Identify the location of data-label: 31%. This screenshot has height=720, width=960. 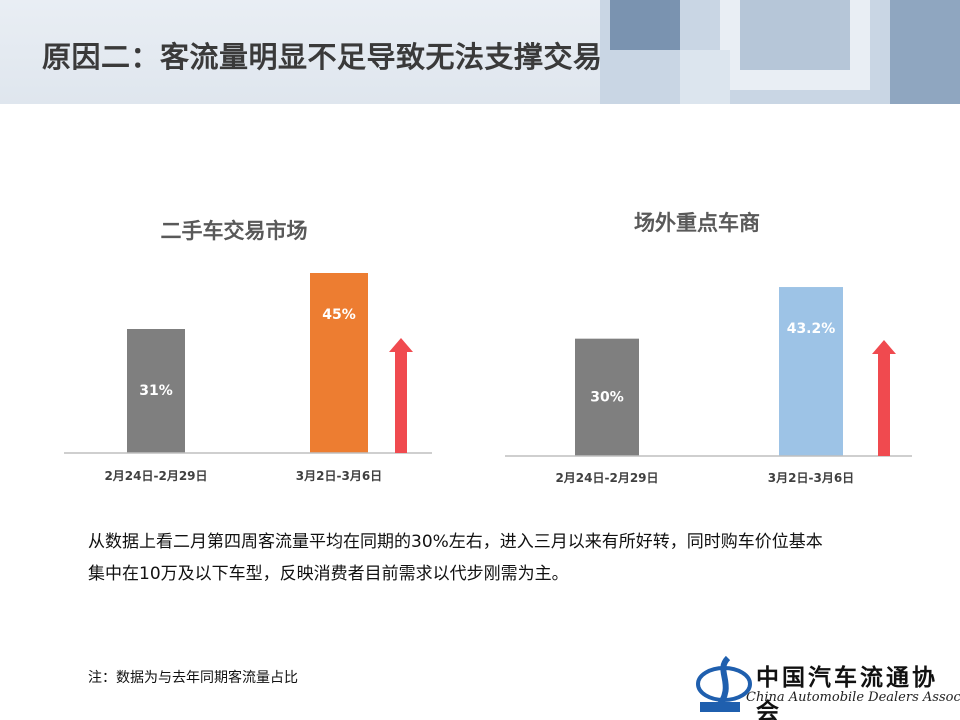
(156, 391).